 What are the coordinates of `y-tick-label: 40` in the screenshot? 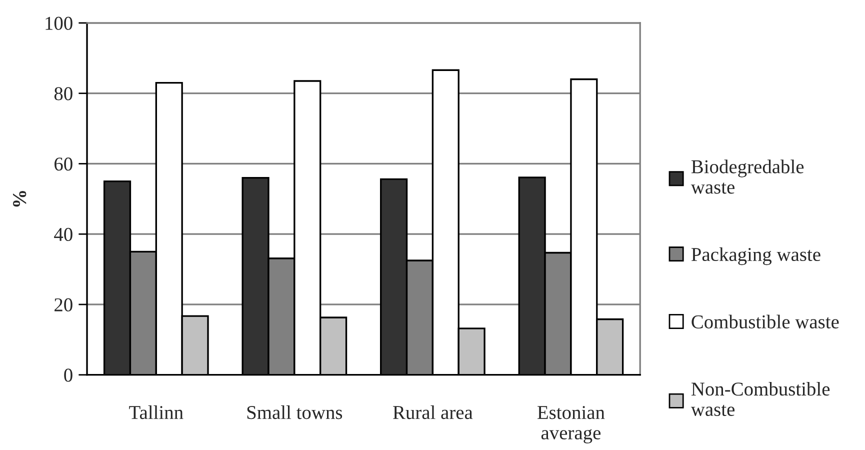 It's located at (63, 235).